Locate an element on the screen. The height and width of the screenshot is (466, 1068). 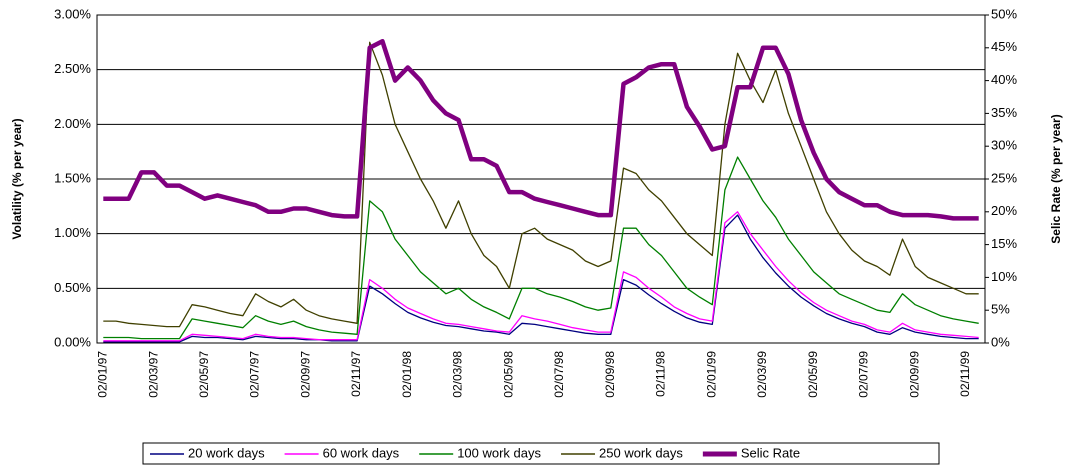
x-tick-label: 02/07/97 is located at coordinates (255, 374).